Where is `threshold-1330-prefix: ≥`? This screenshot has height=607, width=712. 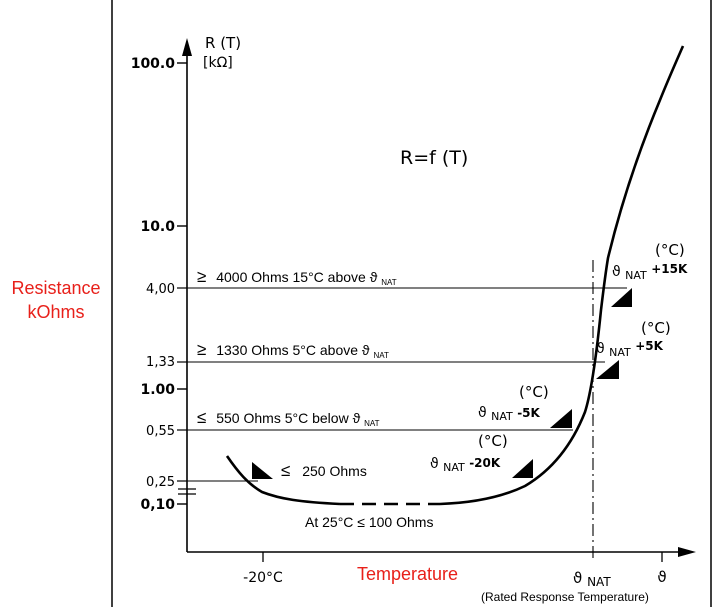
threshold-1330-prefix: ≥ is located at coordinates (201, 349).